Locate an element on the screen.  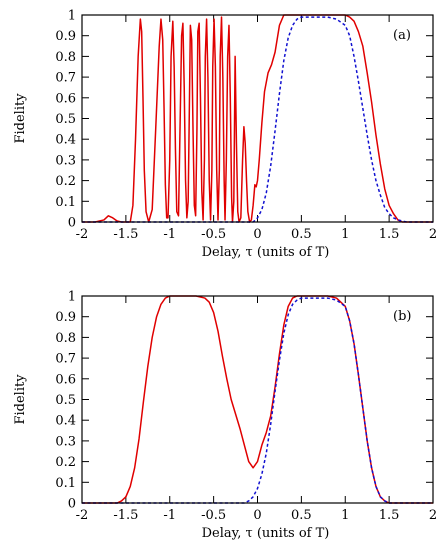
panel-label: (b) is located at coordinates (402, 316).